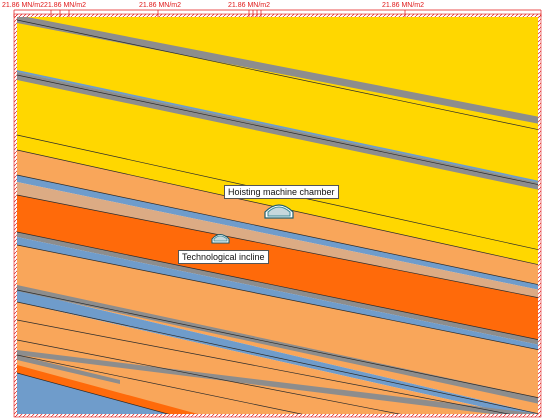 The image size is (550, 420). I want to click on hoisting-machine-chamber-opening, so click(279, 211).